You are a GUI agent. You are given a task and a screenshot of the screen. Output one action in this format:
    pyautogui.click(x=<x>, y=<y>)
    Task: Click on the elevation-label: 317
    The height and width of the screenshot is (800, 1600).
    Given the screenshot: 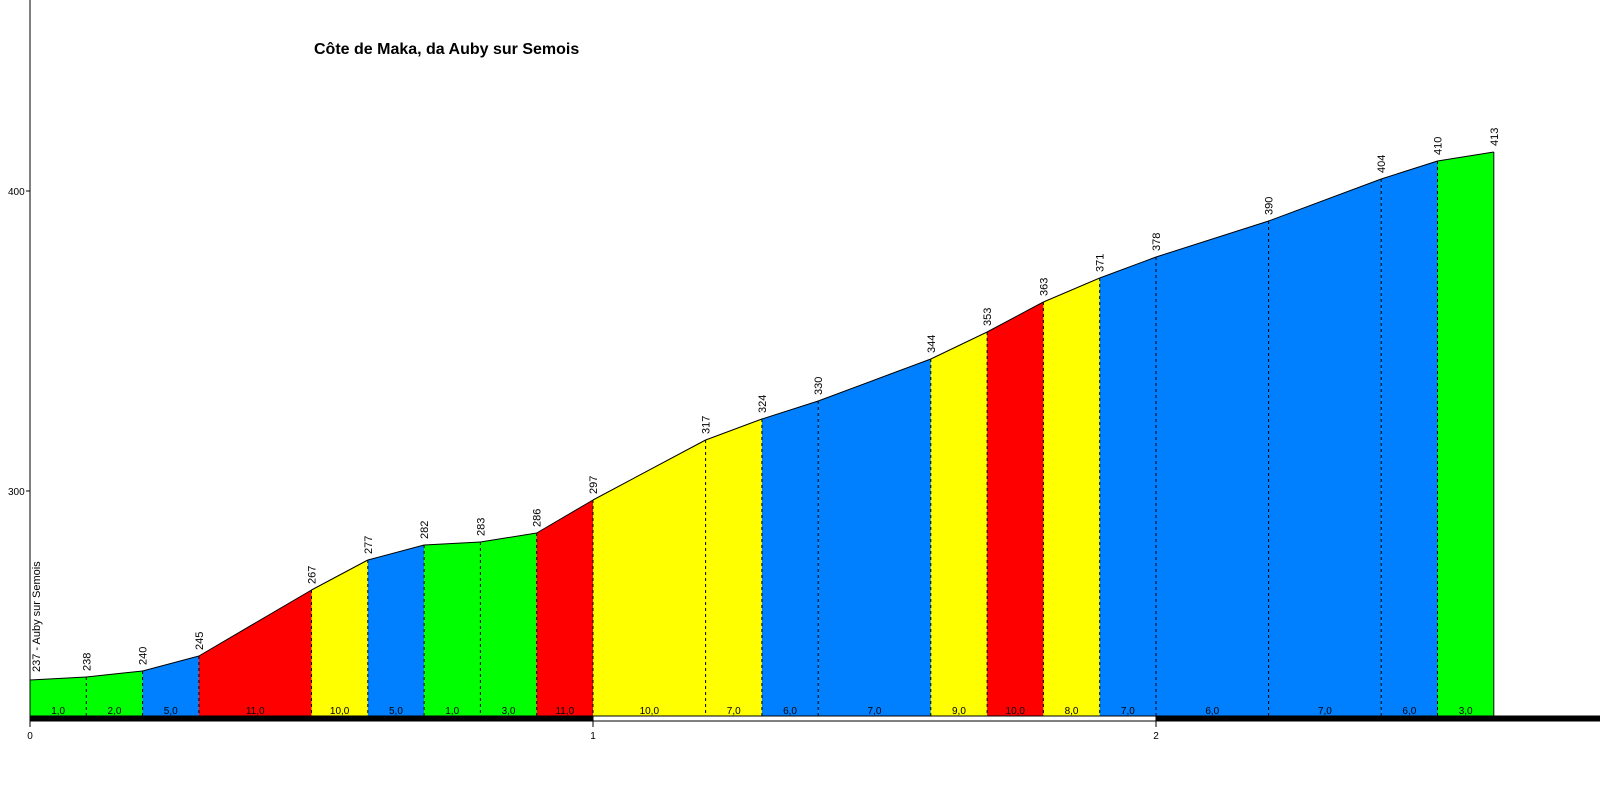 What is the action you would take?
    pyautogui.click(x=707, y=425)
    